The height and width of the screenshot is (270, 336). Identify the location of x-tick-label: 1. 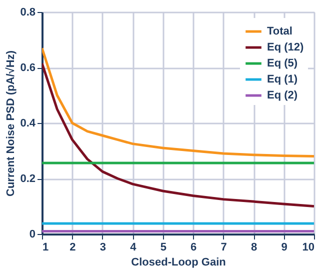
(45, 248).